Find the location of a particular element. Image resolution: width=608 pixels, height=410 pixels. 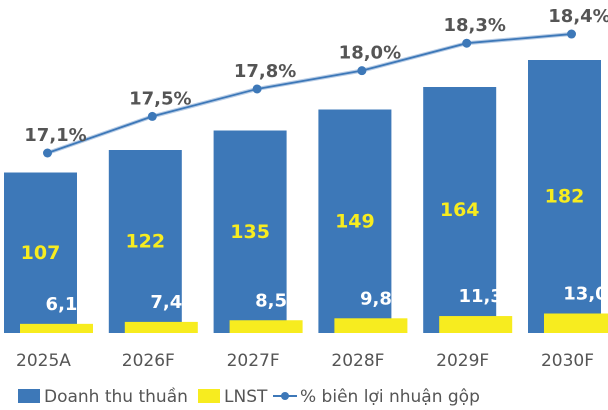

revenue-label: 122 is located at coordinates (145, 242).